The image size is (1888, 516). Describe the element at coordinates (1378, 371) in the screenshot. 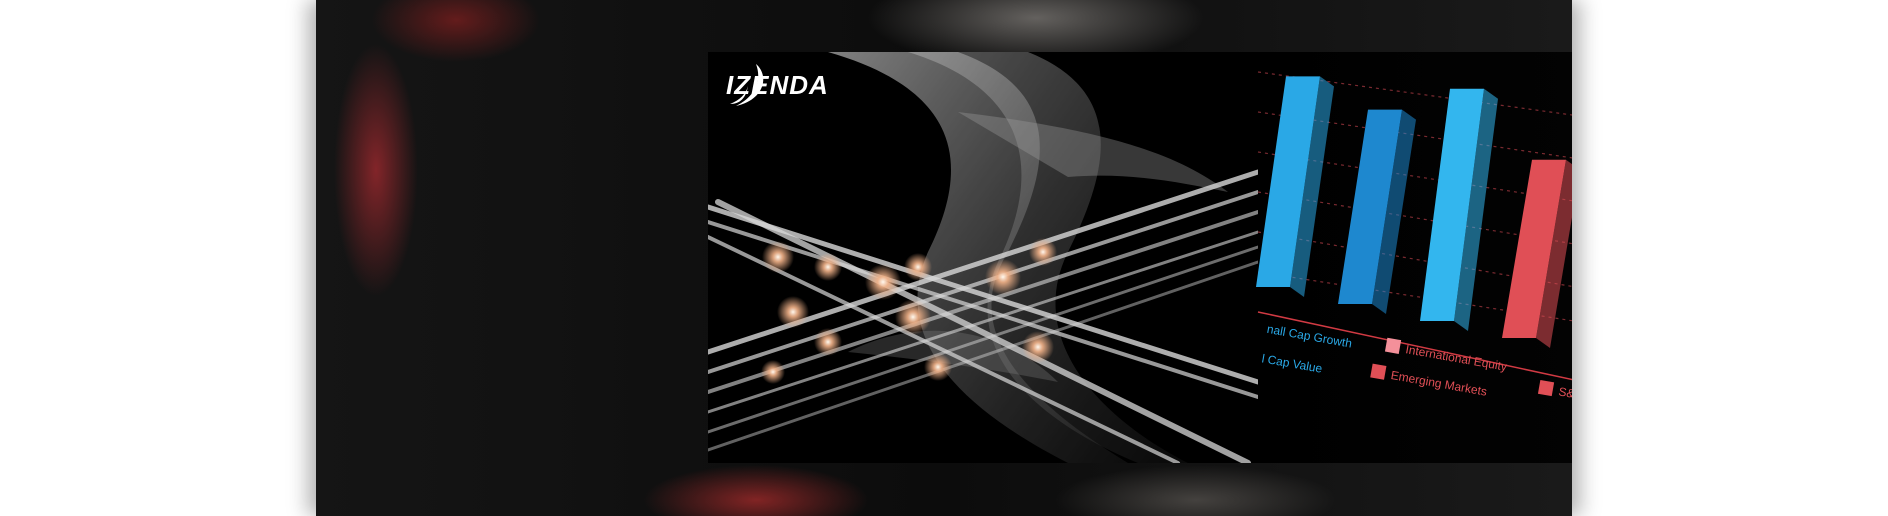

I see `legend-swatch-emerging-markets` at that location.